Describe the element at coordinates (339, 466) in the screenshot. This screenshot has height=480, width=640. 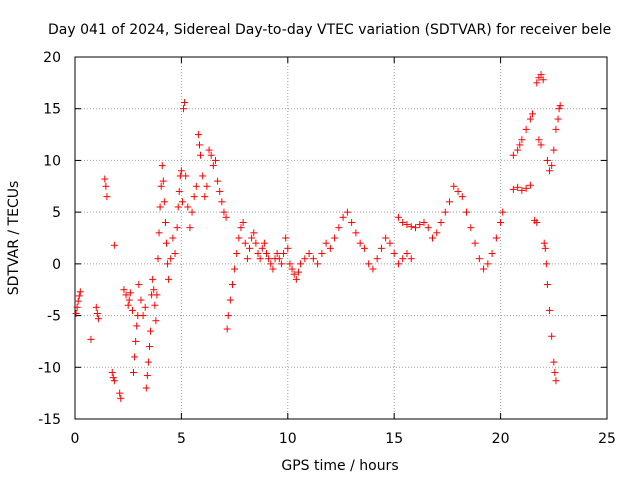
I see `x-axis-title: GPS time / hours` at that location.